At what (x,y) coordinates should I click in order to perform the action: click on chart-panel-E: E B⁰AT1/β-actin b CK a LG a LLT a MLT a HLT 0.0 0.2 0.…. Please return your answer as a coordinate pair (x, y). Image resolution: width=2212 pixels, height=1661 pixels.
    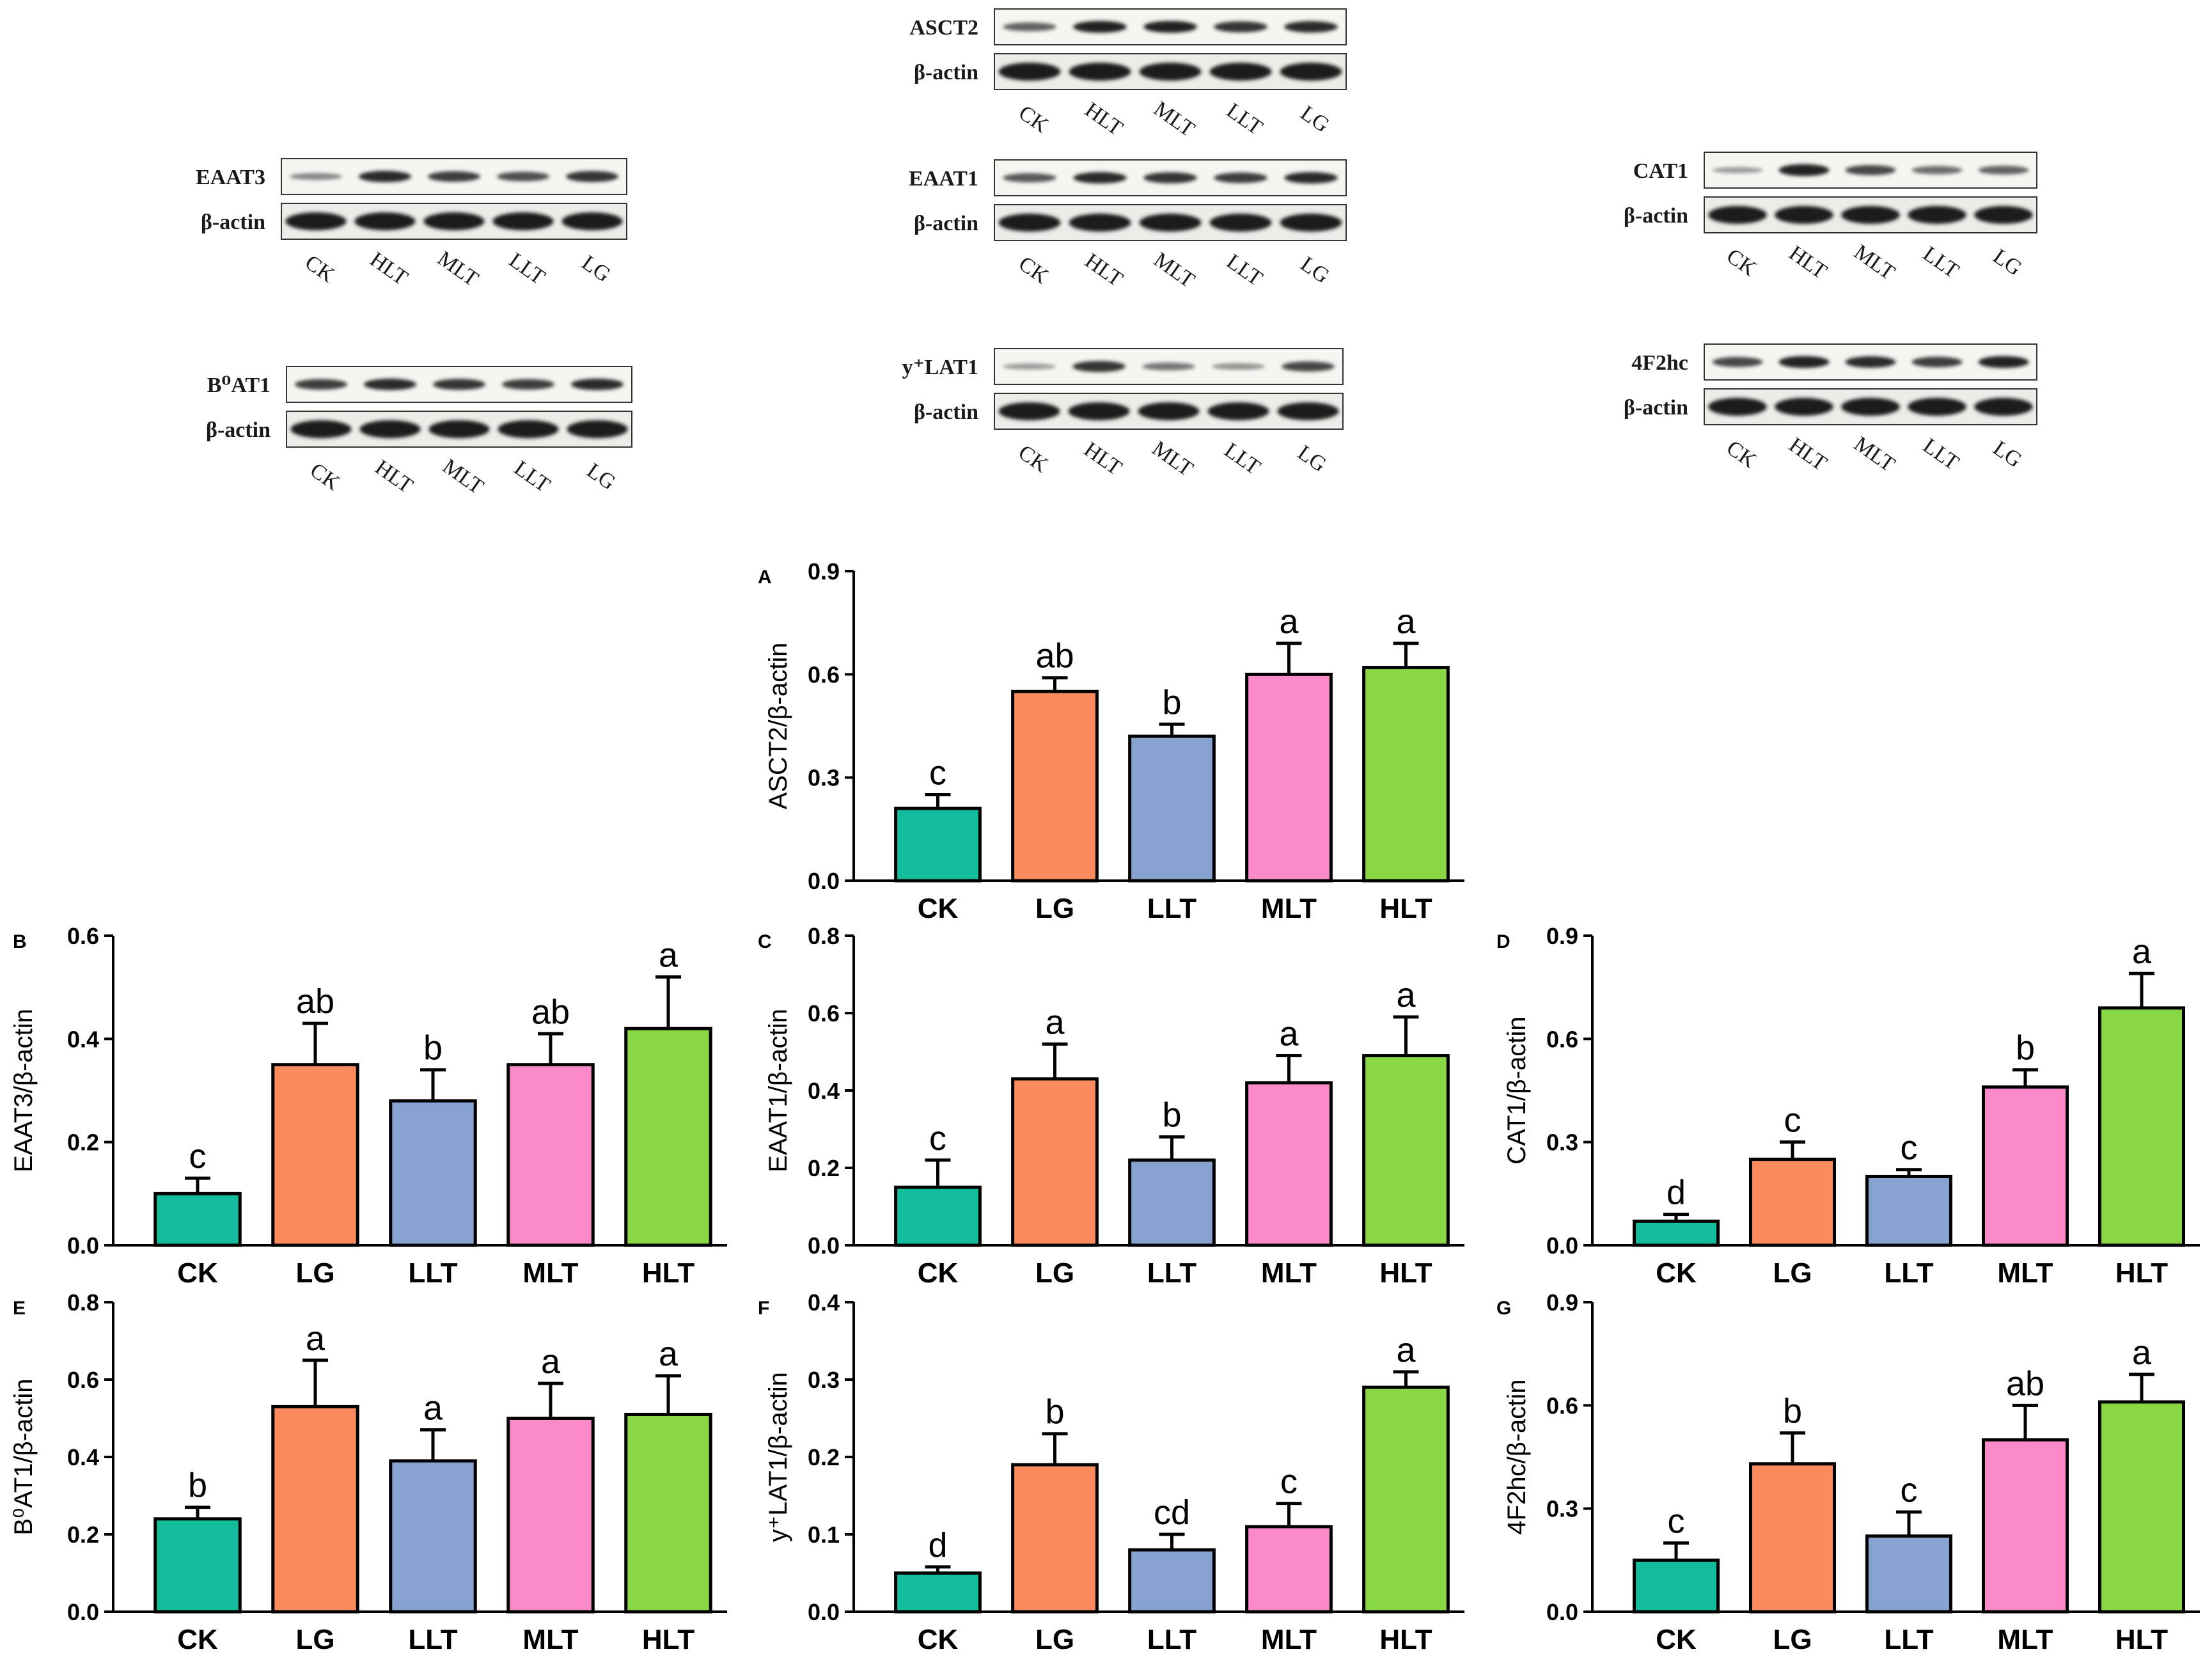
    Looking at the image, I should click on (369, 1472).